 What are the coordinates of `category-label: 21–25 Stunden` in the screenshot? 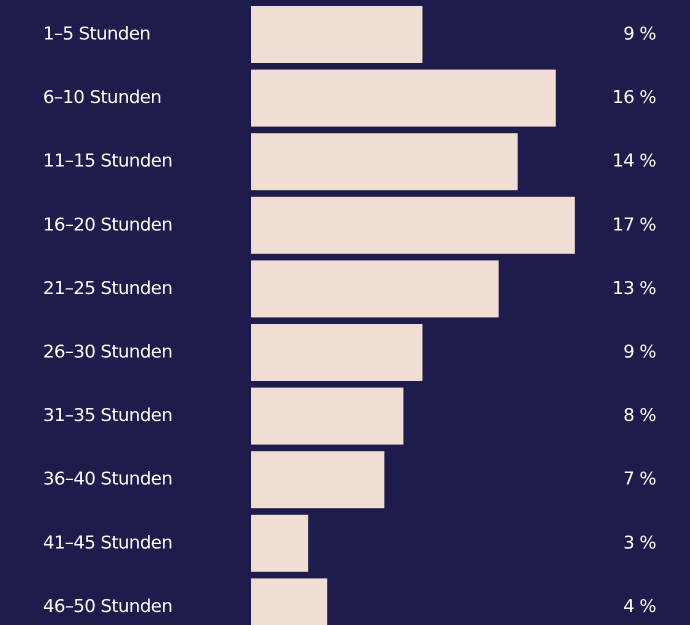 It's located at (107, 288).